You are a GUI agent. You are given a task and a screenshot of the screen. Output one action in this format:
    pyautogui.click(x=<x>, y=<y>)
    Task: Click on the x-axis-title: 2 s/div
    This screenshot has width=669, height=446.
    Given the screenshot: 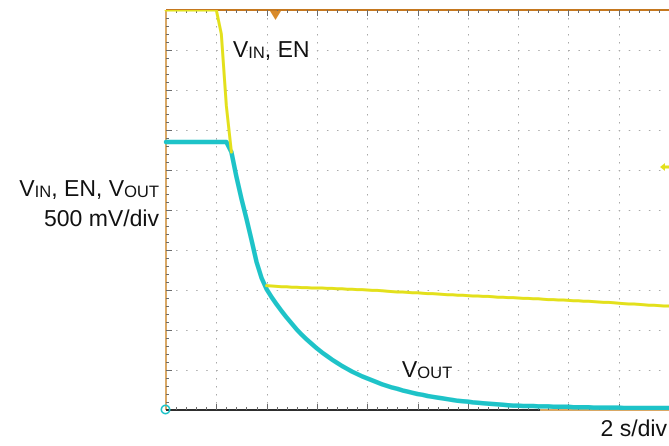 What is the action you would take?
    pyautogui.click(x=633, y=428)
    